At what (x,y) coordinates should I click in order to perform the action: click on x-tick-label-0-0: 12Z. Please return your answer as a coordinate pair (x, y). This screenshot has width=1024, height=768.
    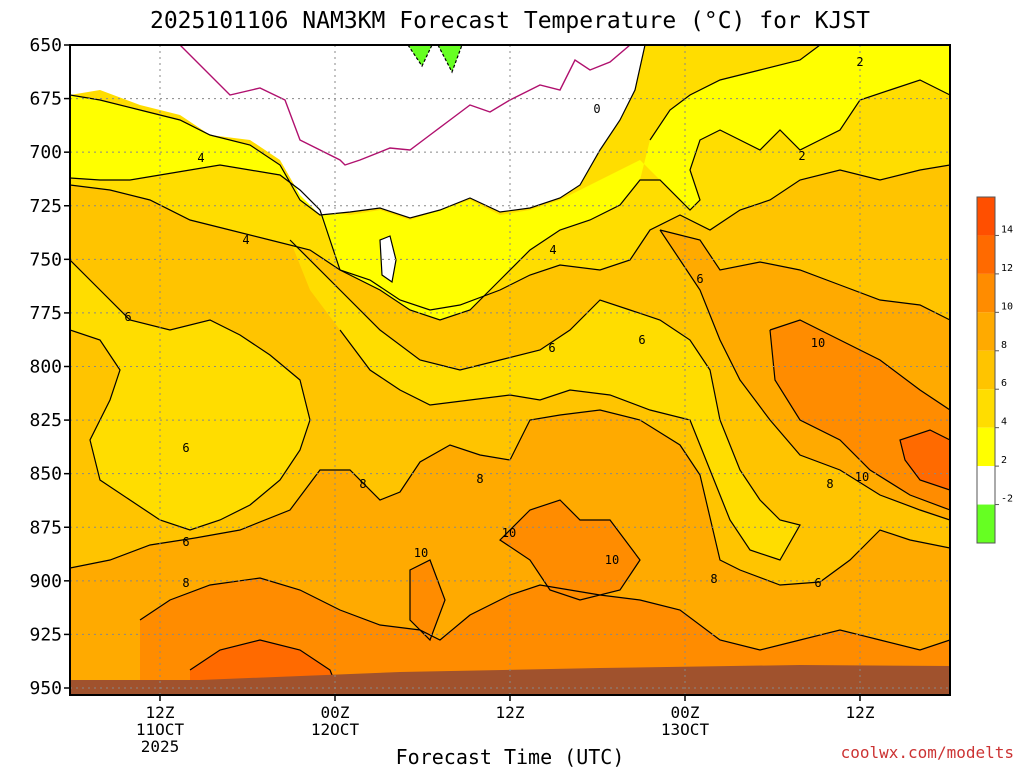
    Looking at the image, I should click on (160, 712).